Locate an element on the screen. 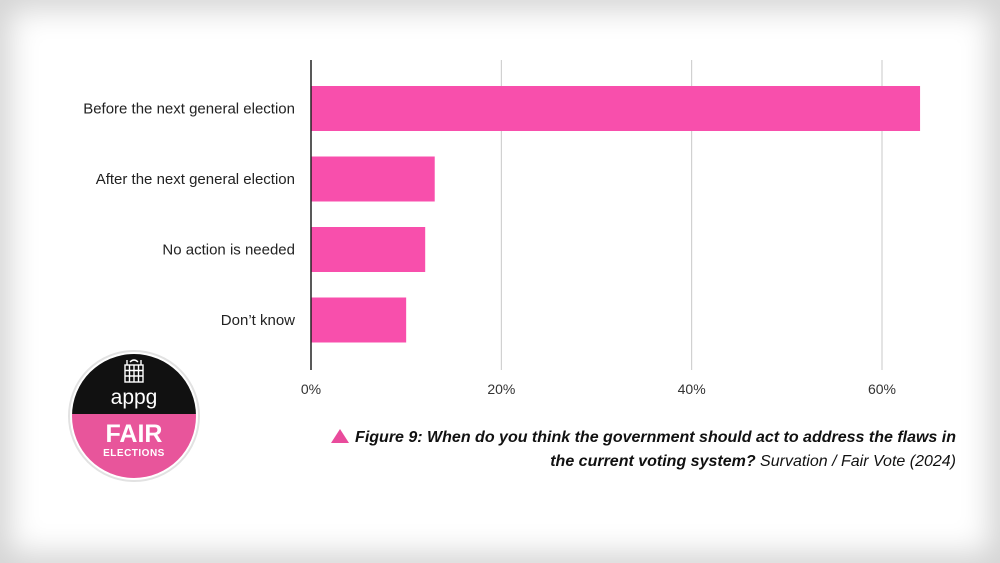  x-tick-label: 0% is located at coordinates (311, 389).